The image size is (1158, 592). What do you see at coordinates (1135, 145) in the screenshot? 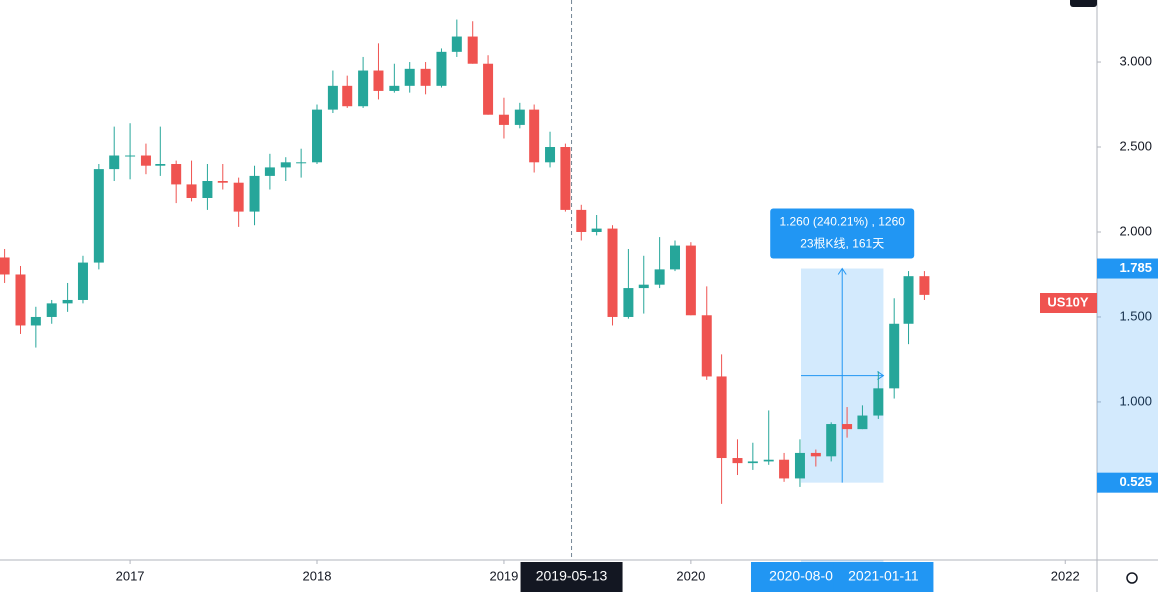
I see `y-tick-label: 2.500` at bounding box center [1135, 145].